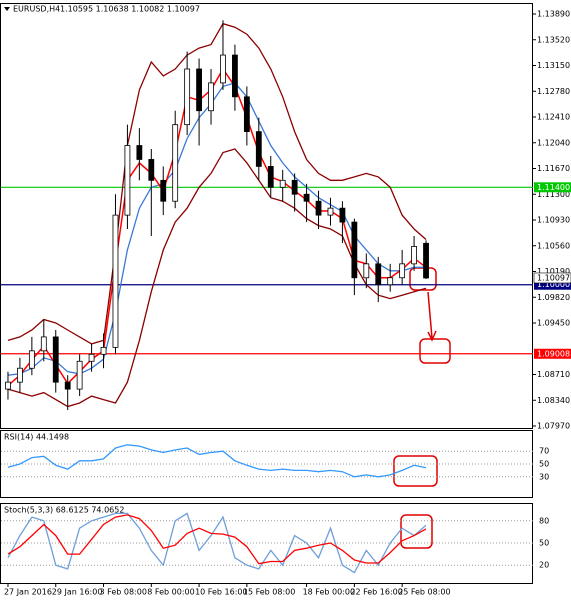  Describe the element at coordinates (553, 374) in the screenshot. I see `y-tick-label: 1.08710` at that location.